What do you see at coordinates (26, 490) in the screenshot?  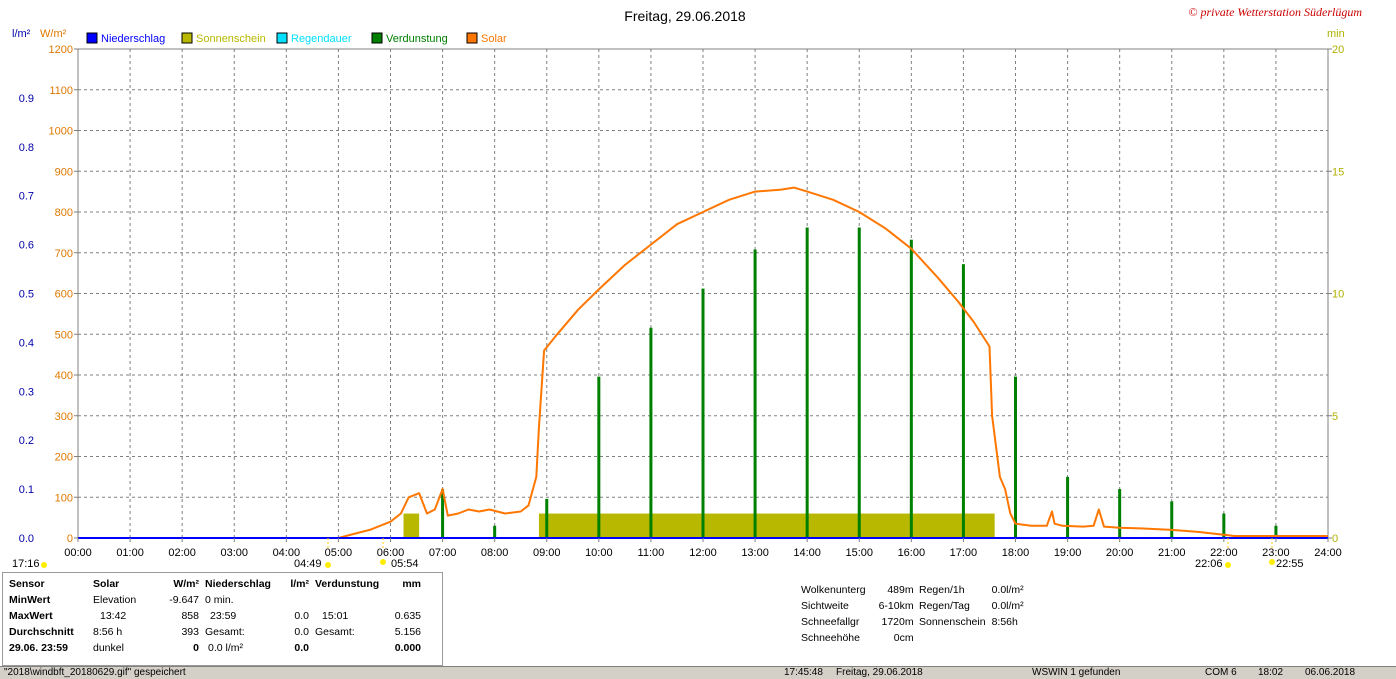 I see `precip-tick-label: 0.1` at bounding box center [26, 490].